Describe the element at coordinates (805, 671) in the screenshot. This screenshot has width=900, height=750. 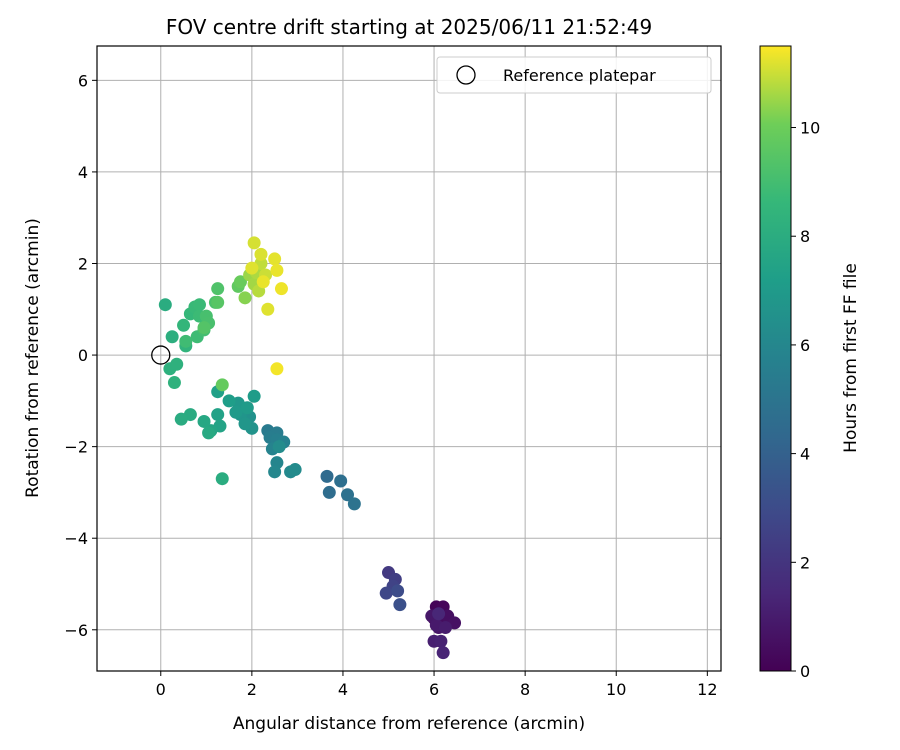
I see `colorbar-tick-label: 0` at that location.